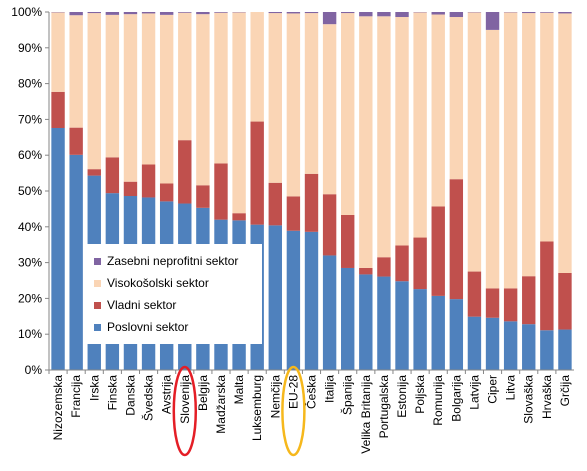 This screenshot has width=587, height=471. I want to click on x-tick-label: Irska, so click(94, 388).